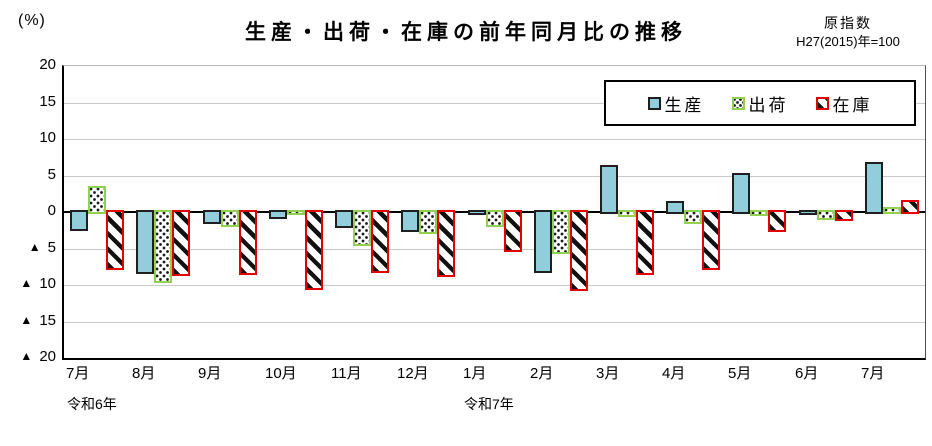 The height and width of the screenshot is (446, 932). Describe the element at coordinates (609, 189) in the screenshot. I see `bar-生産-3月` at that location.